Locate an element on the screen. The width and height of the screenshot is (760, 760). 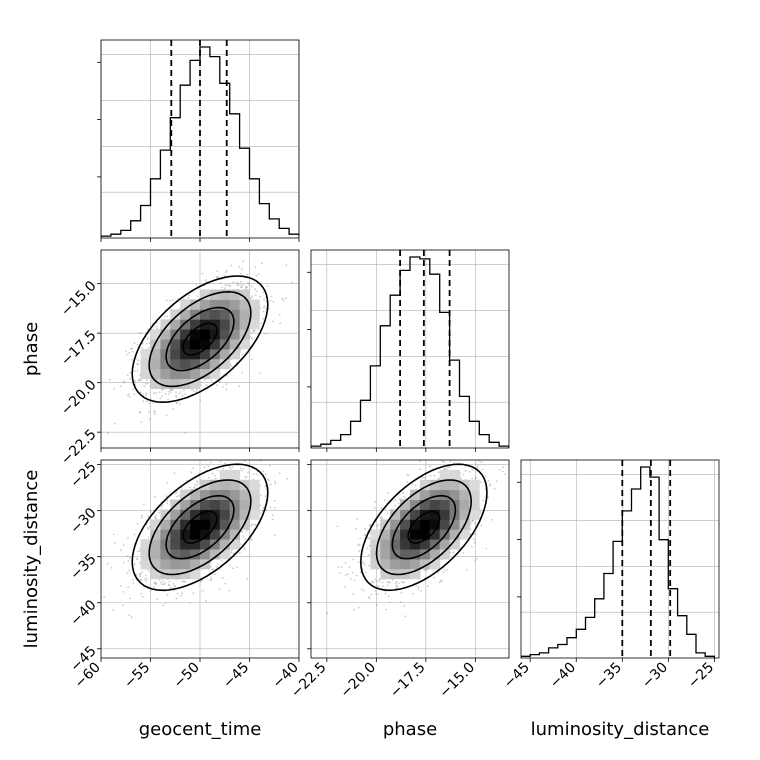
xtick-label-luminosity_distance-2: −35 is located at coordinates (609, 676).